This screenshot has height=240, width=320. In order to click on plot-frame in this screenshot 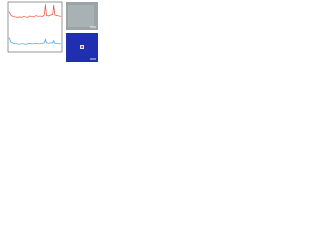, I will do `click(35, 27)`.